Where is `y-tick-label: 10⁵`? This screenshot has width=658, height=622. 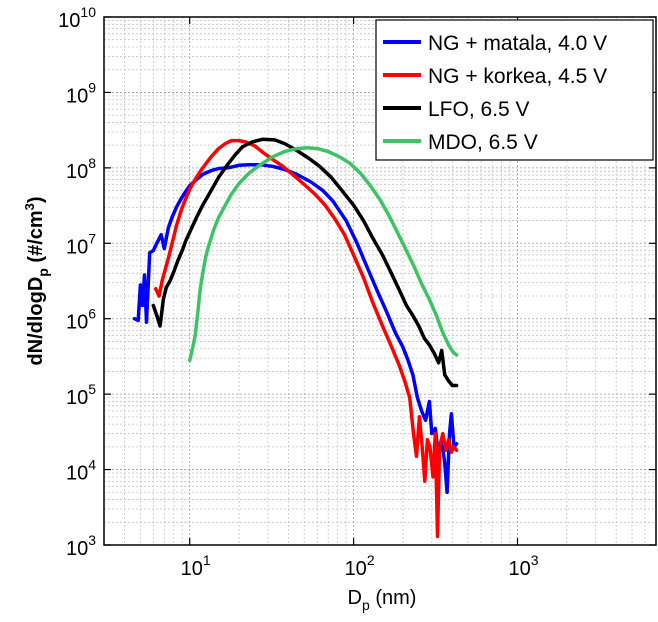 y-tick-label: 10⁵ is located at coordinates (81, 395).